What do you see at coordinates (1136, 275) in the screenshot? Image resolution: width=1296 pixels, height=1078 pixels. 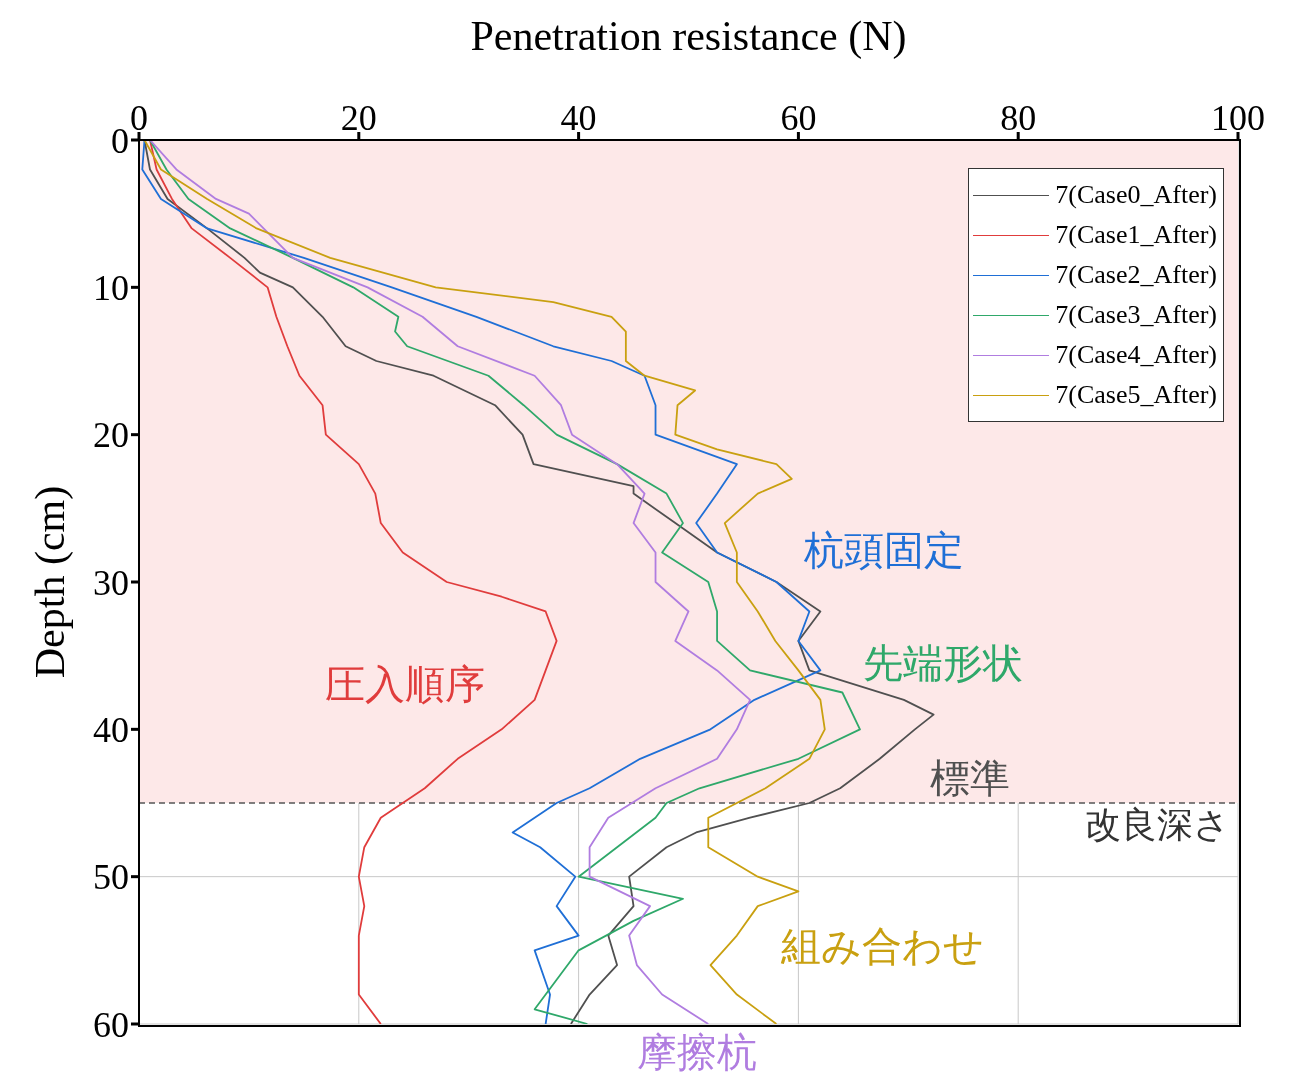 I see `legend-label: 7(Case2_After)` at bounding box center [1136, 275].